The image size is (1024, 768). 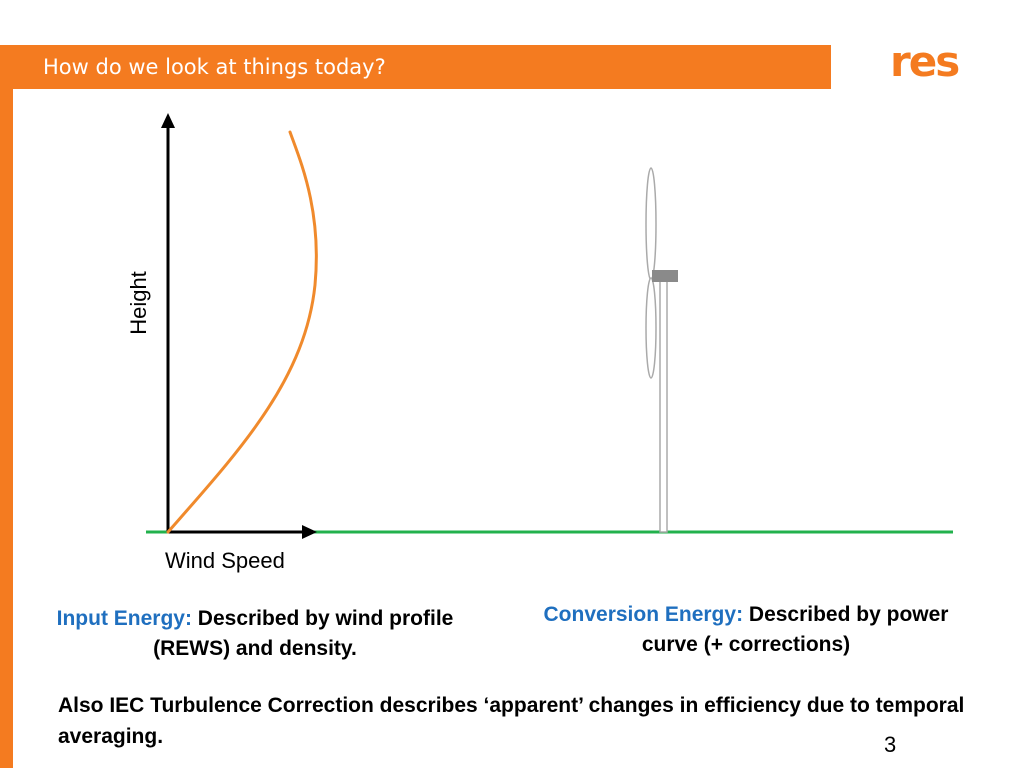 What do you see at coordinates (651, 328) in the screenshot?
I see `turbine-blade-lower` at bounding box center [651, 328].